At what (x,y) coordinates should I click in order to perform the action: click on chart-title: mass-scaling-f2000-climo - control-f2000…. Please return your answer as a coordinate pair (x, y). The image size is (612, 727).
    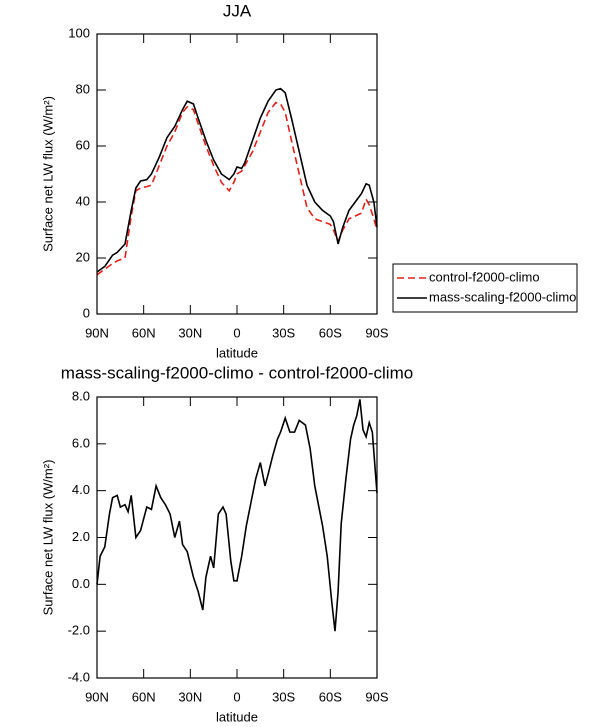
    Looking at the image, I should click on (237, 372).